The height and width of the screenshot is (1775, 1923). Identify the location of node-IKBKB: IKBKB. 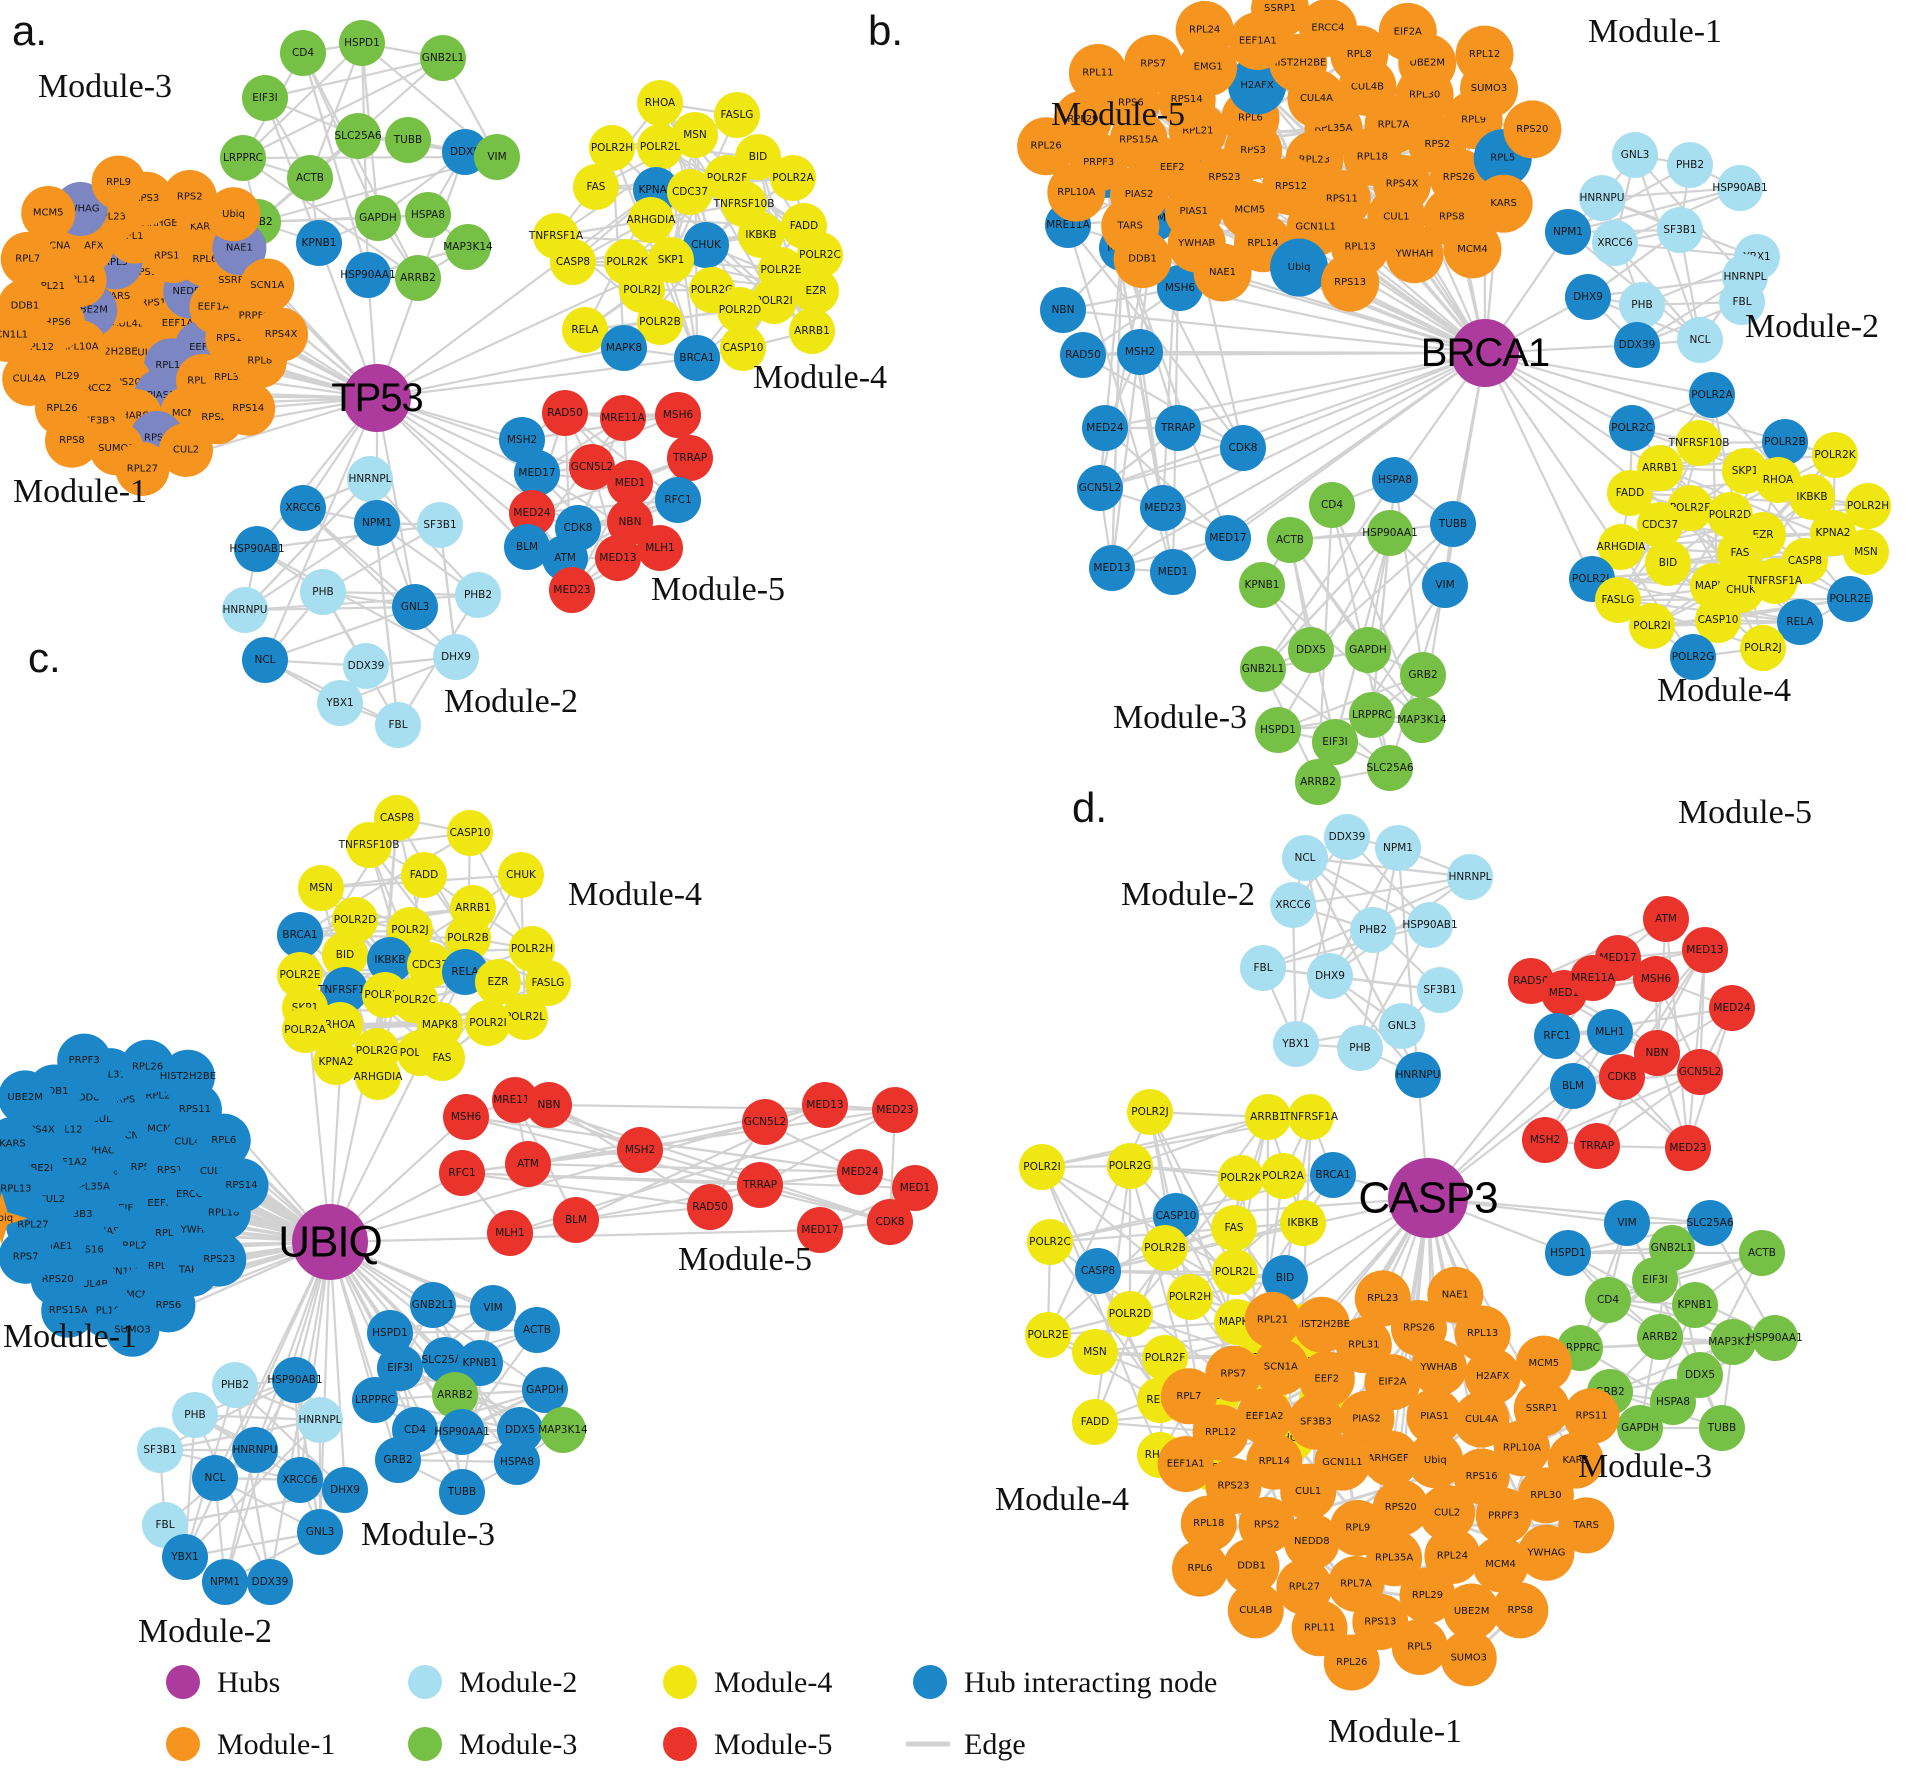
(1303, 1223).